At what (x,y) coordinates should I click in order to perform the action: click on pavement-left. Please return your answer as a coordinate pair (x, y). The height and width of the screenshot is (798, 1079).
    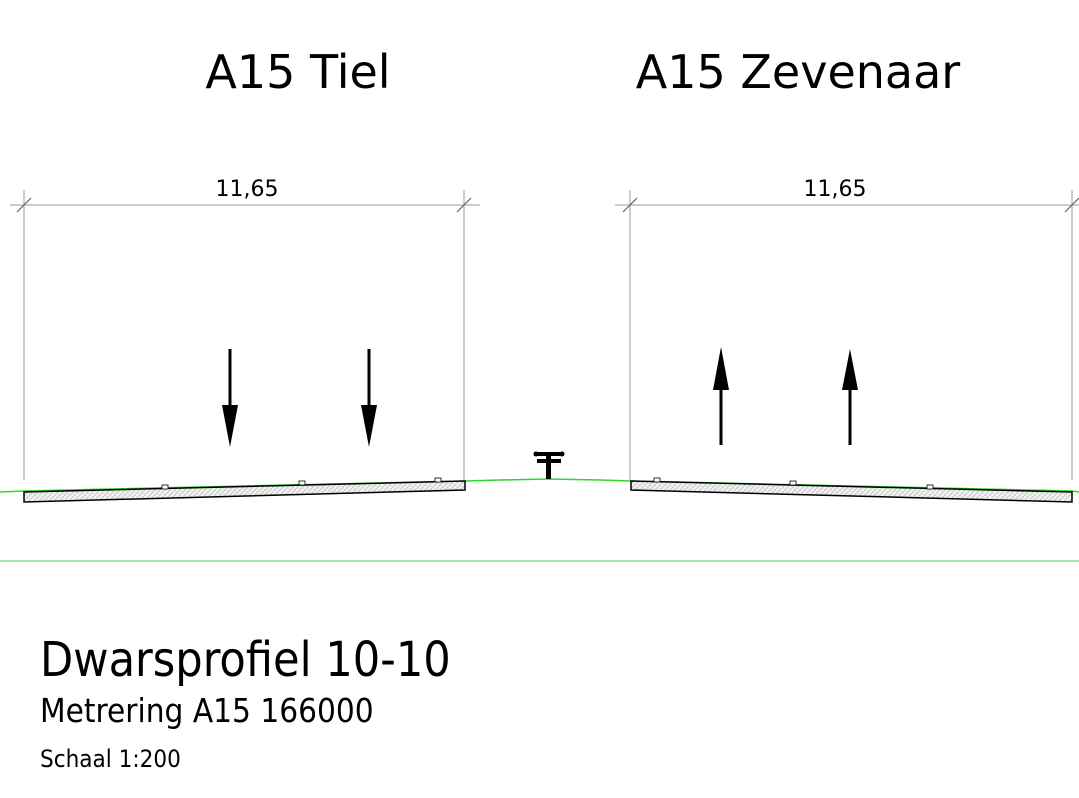
    Looking at the image, I should click on (244, 491).